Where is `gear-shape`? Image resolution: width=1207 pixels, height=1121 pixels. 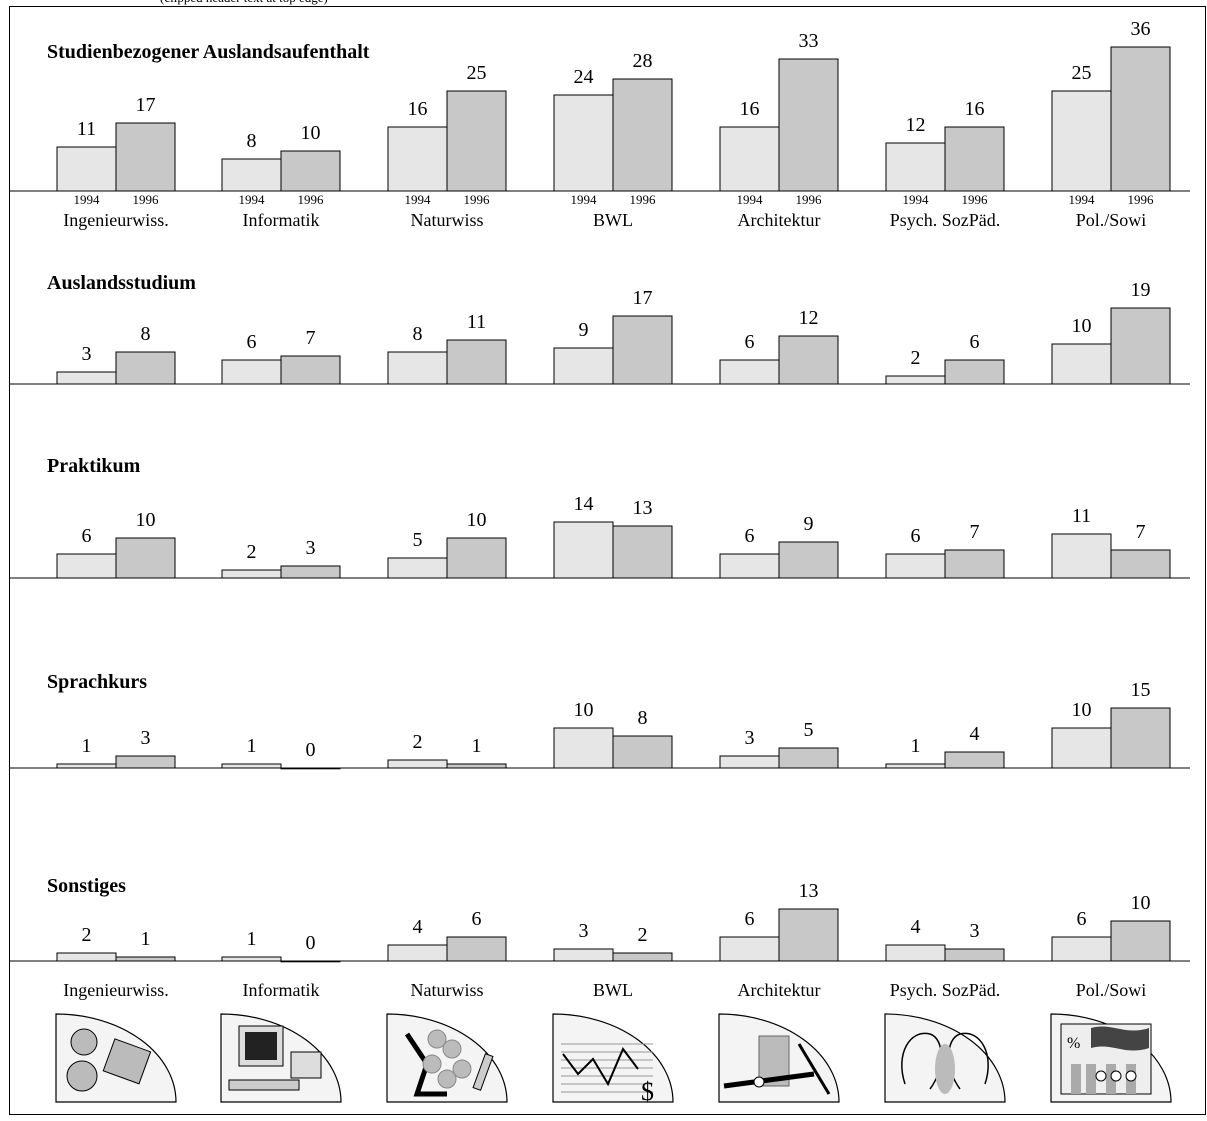 gear-shape is located at coordinates (84, 1042).